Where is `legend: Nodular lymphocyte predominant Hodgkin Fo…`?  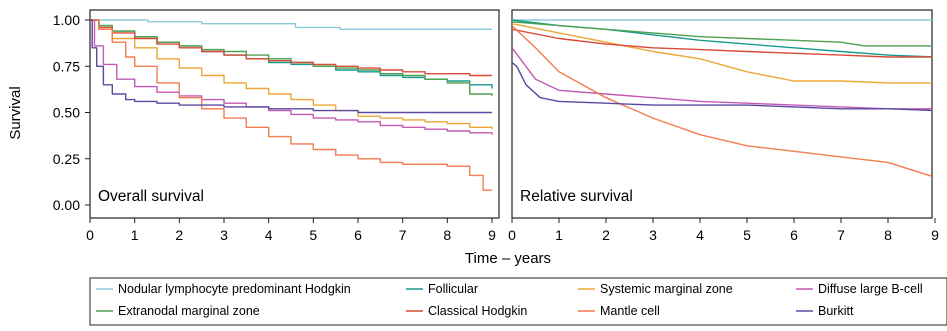 legend: Nodular lymphocyte predominant Hodgkin Fo… is located at coordinates (518, 301).